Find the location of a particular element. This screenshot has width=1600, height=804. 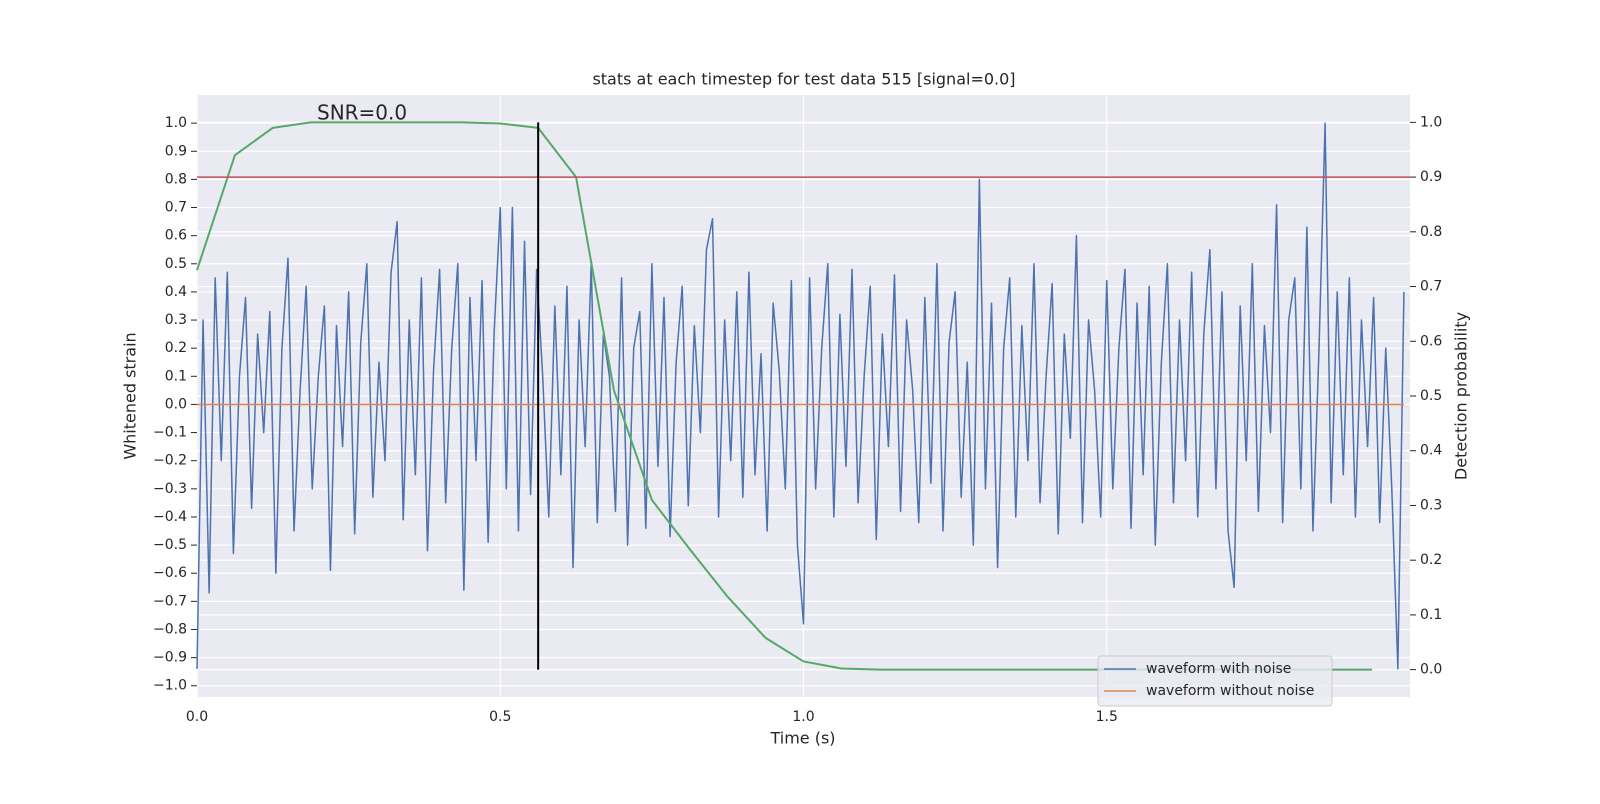

y-tick-label: −0.3 is located at coordinates (170, 489).